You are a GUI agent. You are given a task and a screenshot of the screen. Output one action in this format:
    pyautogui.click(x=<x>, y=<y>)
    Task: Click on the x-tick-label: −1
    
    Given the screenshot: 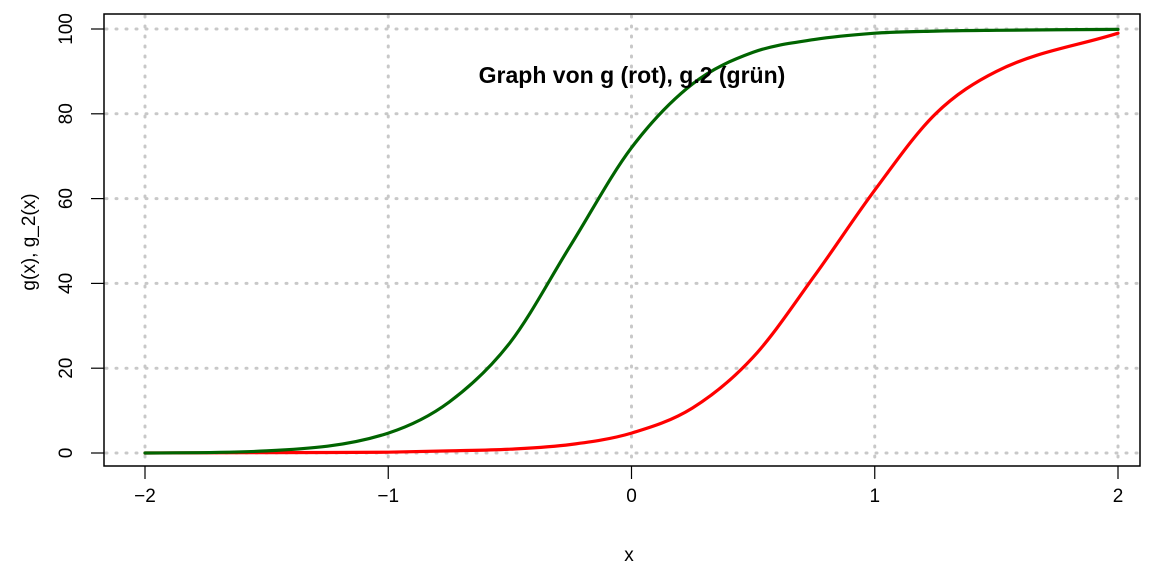 What is the action you would take?
    pyautogui.click(x=388, y=496)
    